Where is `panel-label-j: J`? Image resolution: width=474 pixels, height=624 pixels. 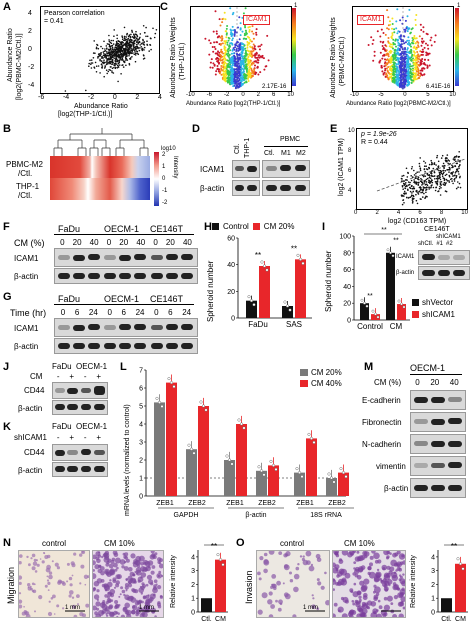
panel-label-j: J is located at coordinates (6, 367).